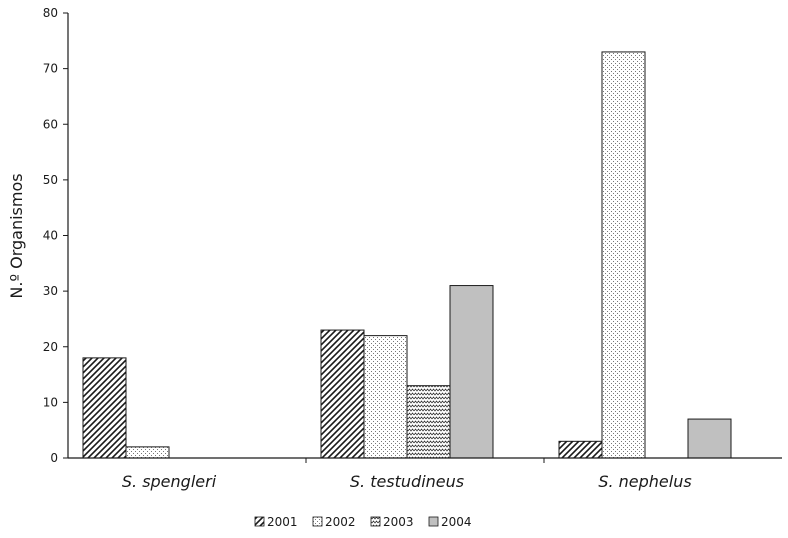 Image resolution: width=788 pixels, height=538 pixels. I want to click on y-axis-title: N.º Organismos, so click(16, 235).